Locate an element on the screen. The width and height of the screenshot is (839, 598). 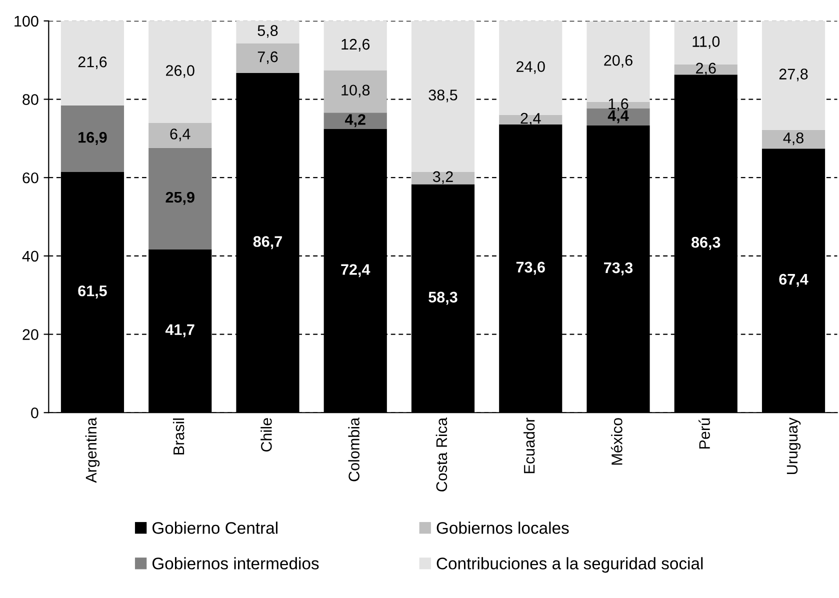
y-tick-label: 0 is located at coordinates (34, 412).